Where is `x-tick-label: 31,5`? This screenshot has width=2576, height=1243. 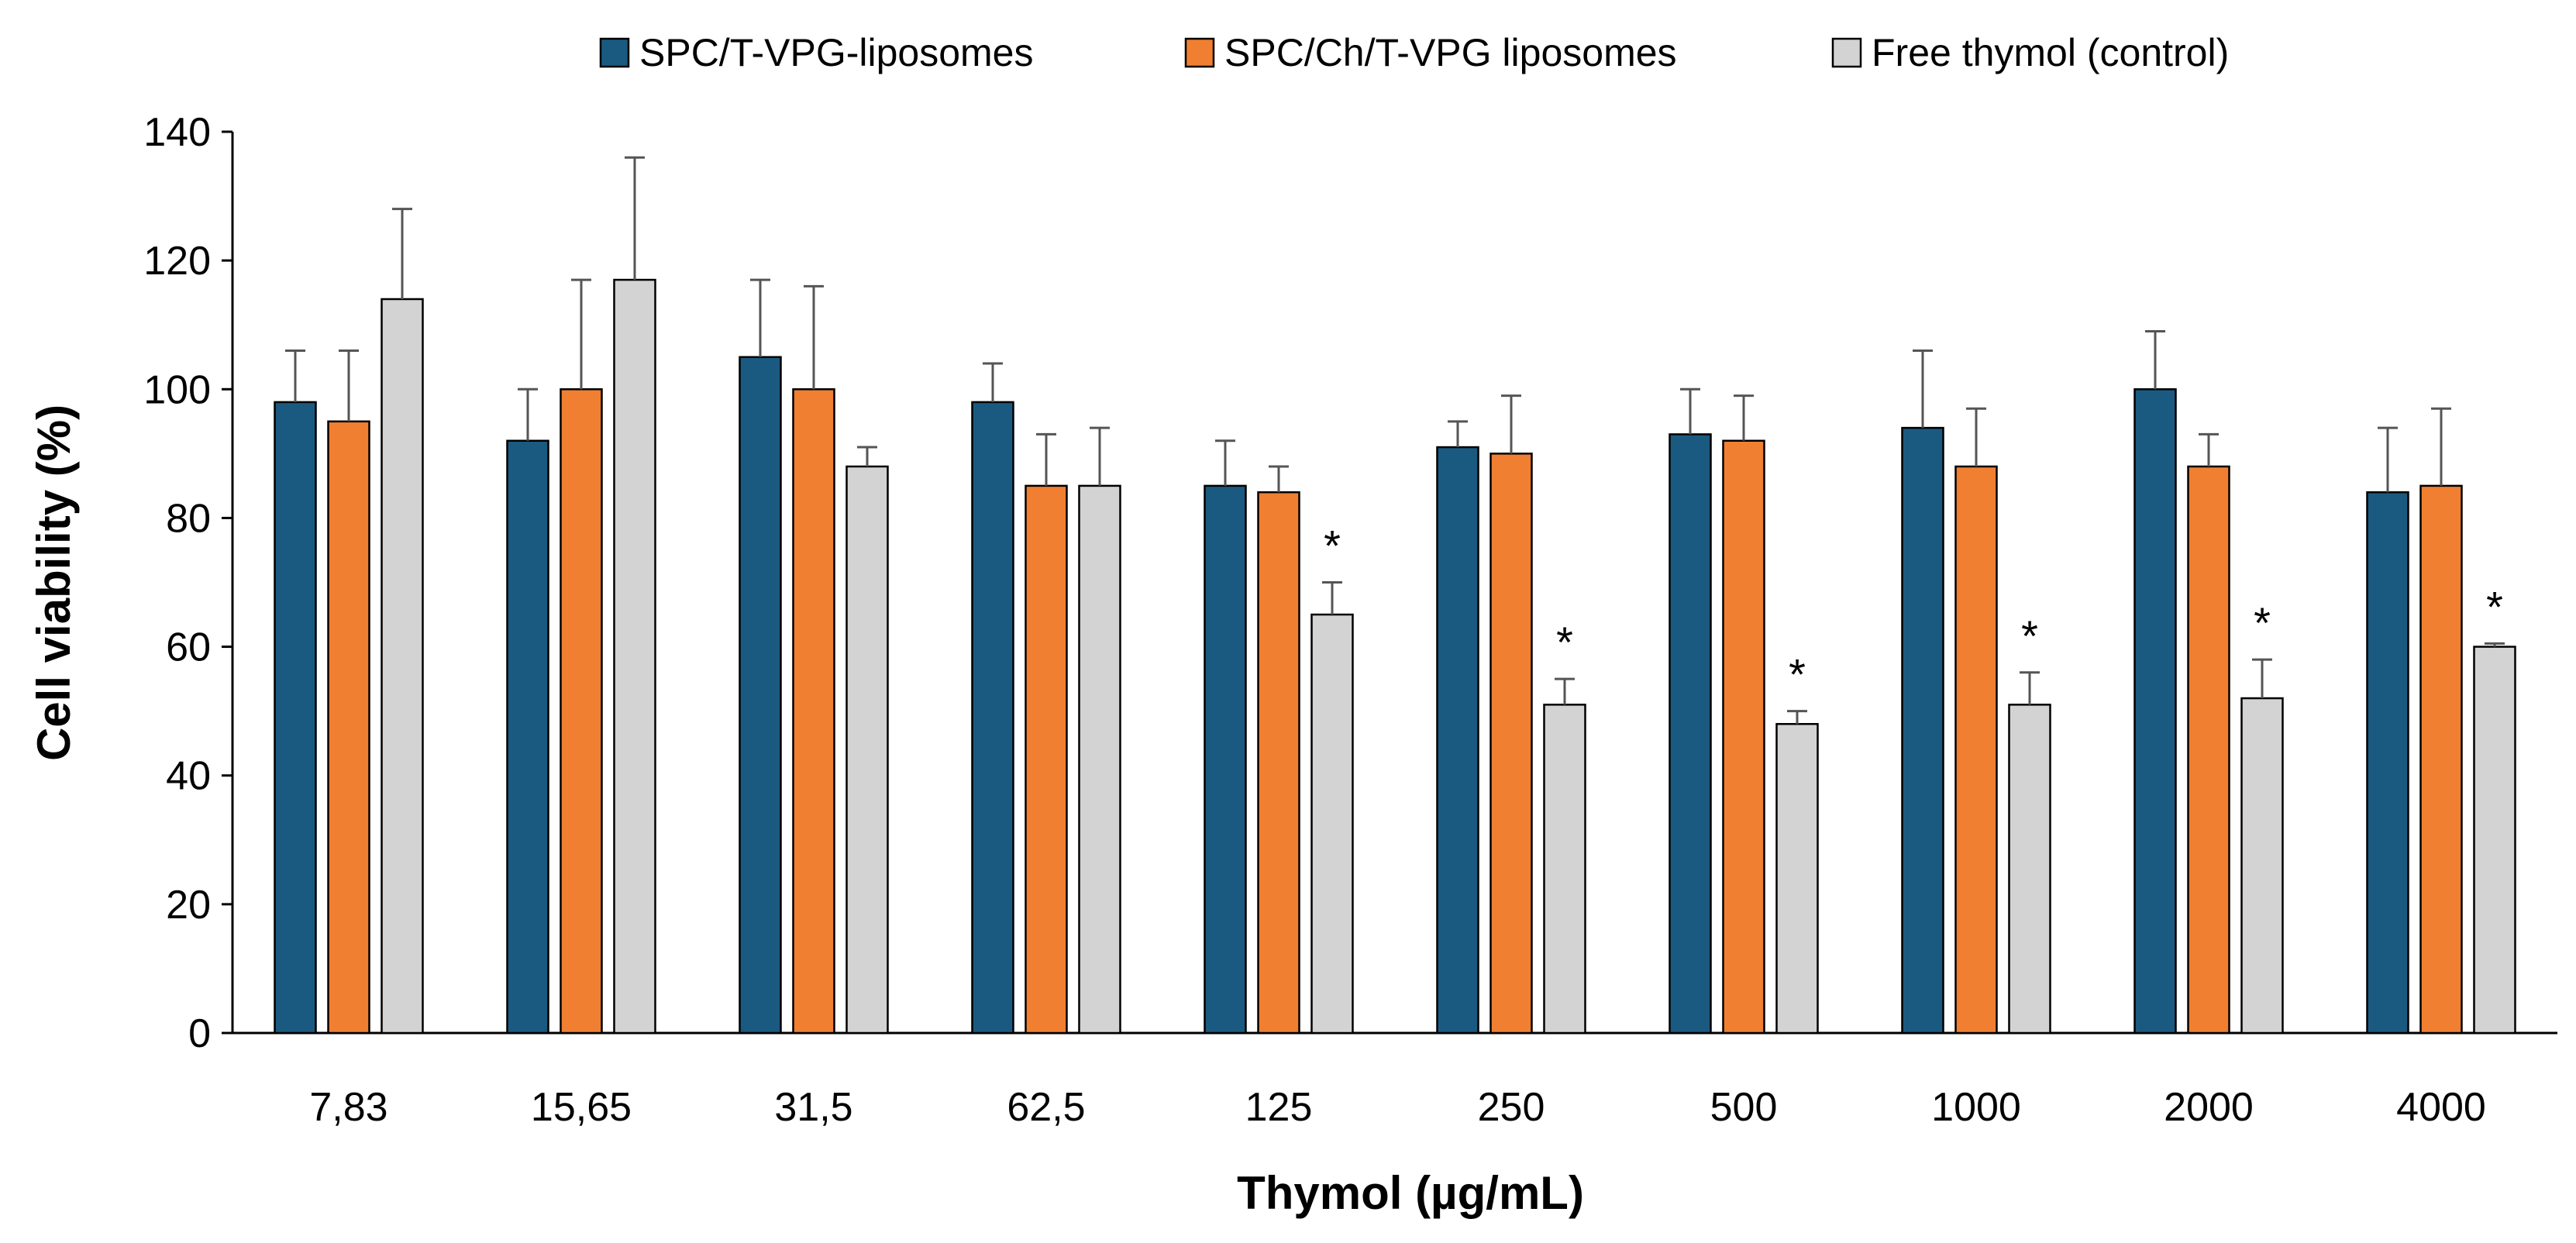
x-tick-label: 31,5 is located at coordinates (813, 1107).